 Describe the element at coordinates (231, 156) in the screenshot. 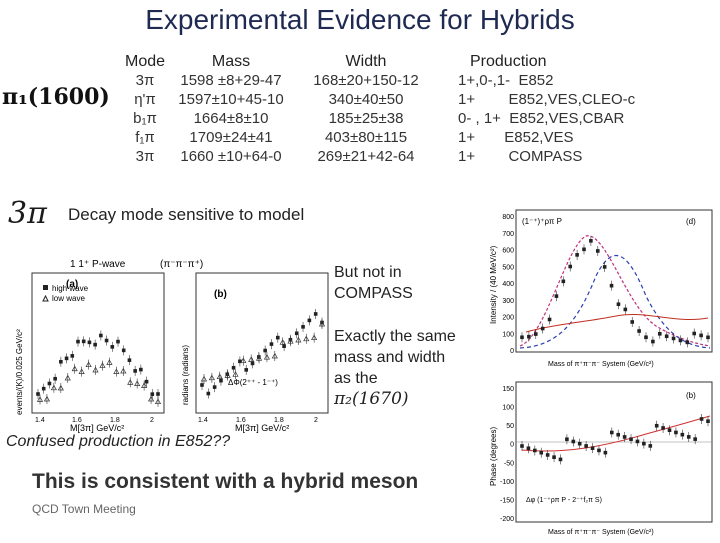

I see `mass-cell: 1660 ±10+64-0` at that location.